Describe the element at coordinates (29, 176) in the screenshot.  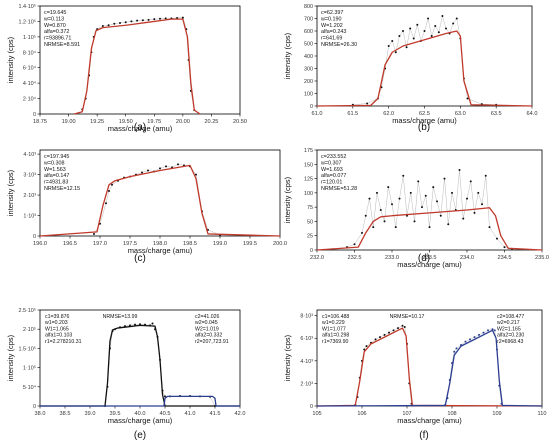
I see `y-tick-label: 3·10³` at that location.